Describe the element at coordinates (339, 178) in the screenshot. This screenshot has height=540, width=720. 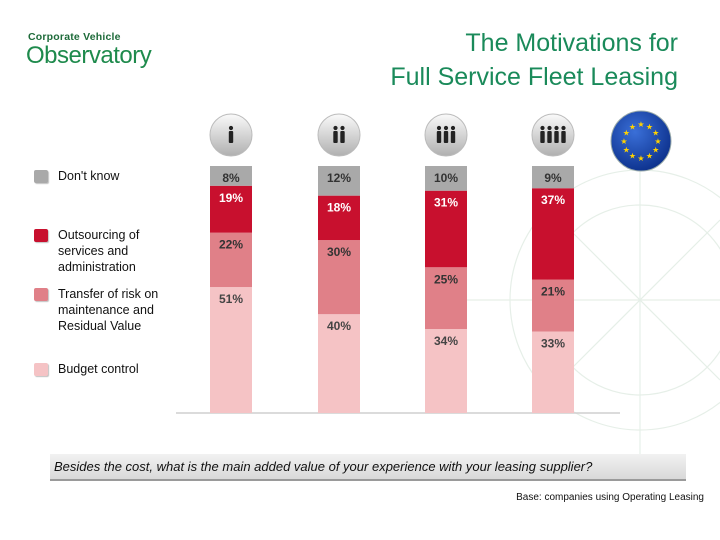
I see `data-label-dont-know-2: 12%` at that location.